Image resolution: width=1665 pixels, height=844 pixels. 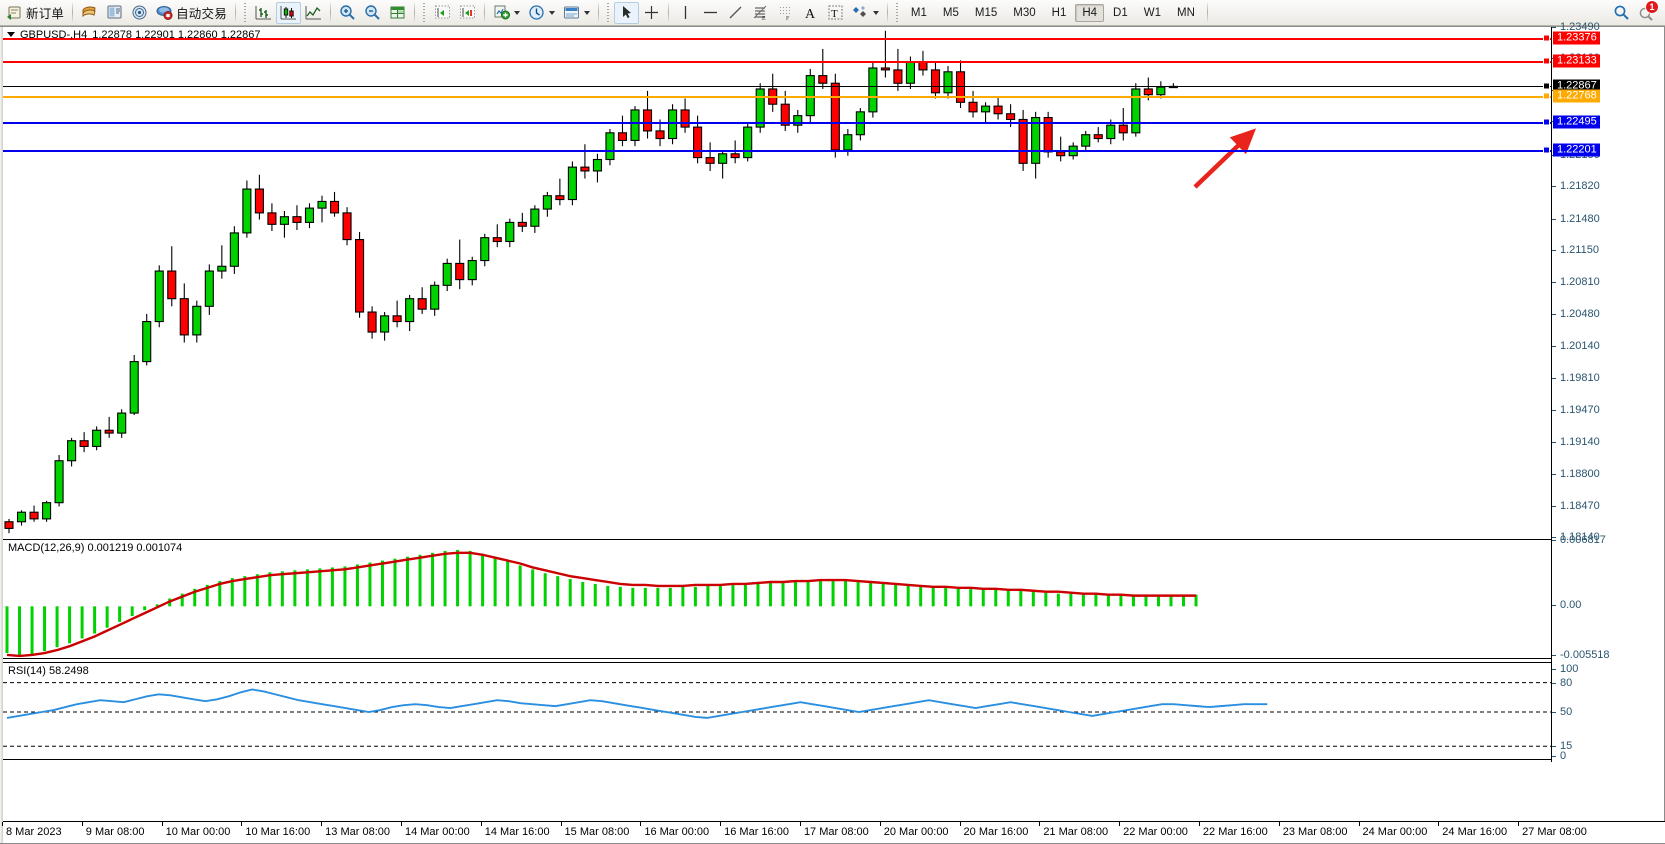 I want to click on price-level-chip-resistance-1: 1.23133, so click(x=1576, y=61).